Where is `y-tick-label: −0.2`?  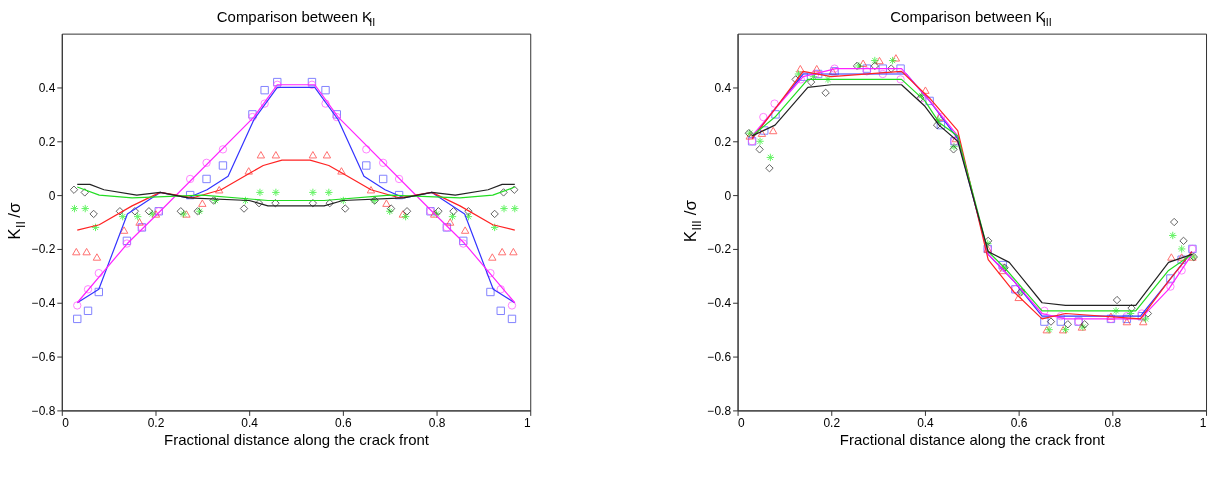 y-tick-label: −0.2 is located at coordinates (43, 249).